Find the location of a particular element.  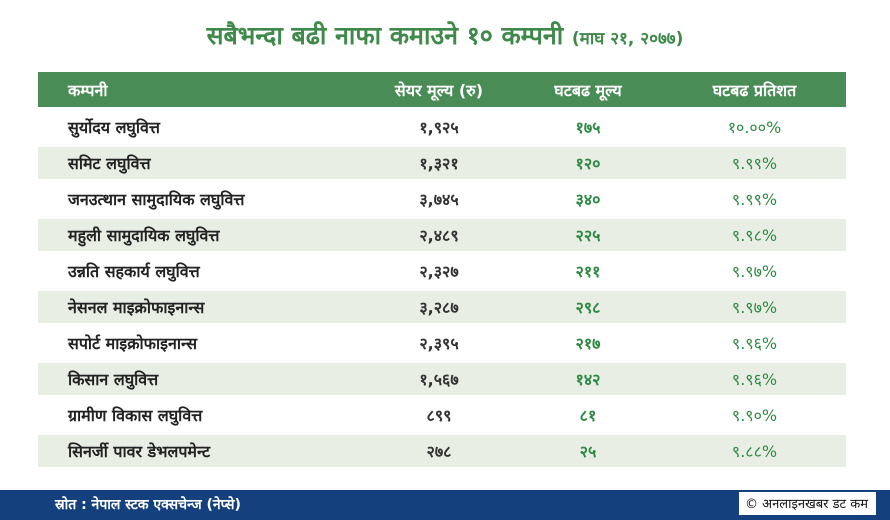

table-row: किसान लघुवित्त १,५६७ १४२ ९.९६% is located at coordinates (442, 379).